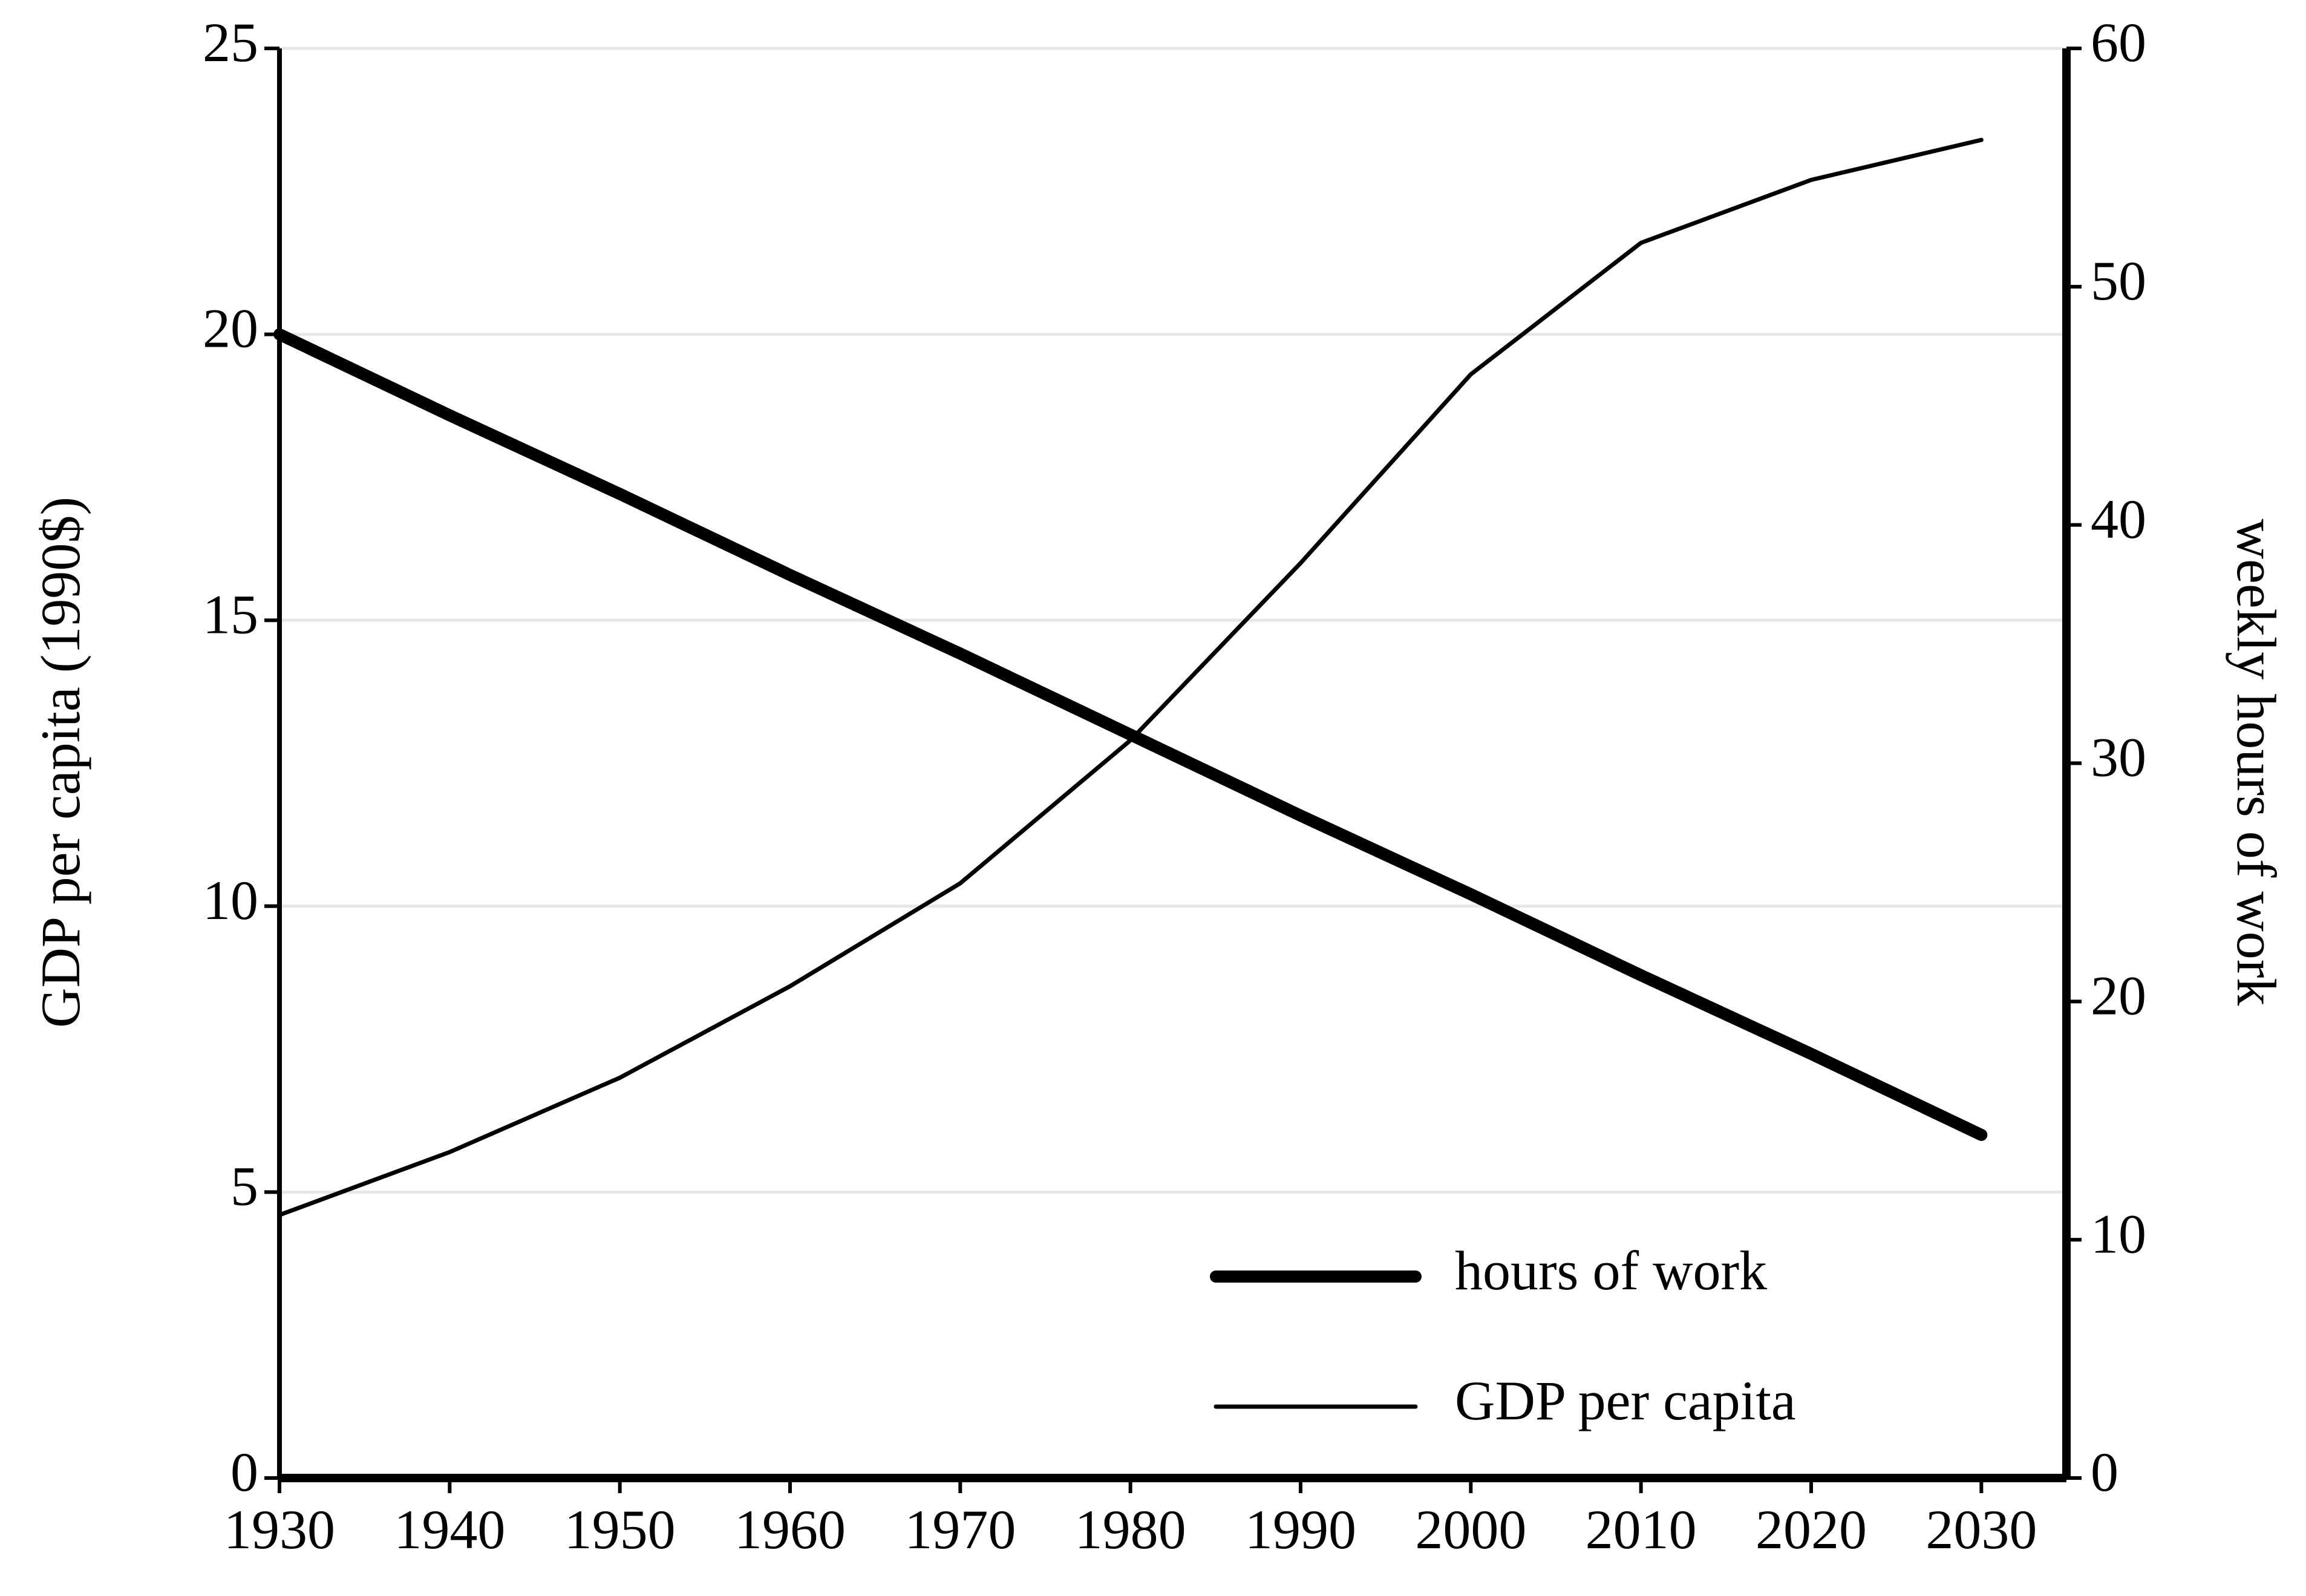  Describe the element at coordinates (2118, 1233) in the screenshot. I see `y2-tick-label: 10` at that location.